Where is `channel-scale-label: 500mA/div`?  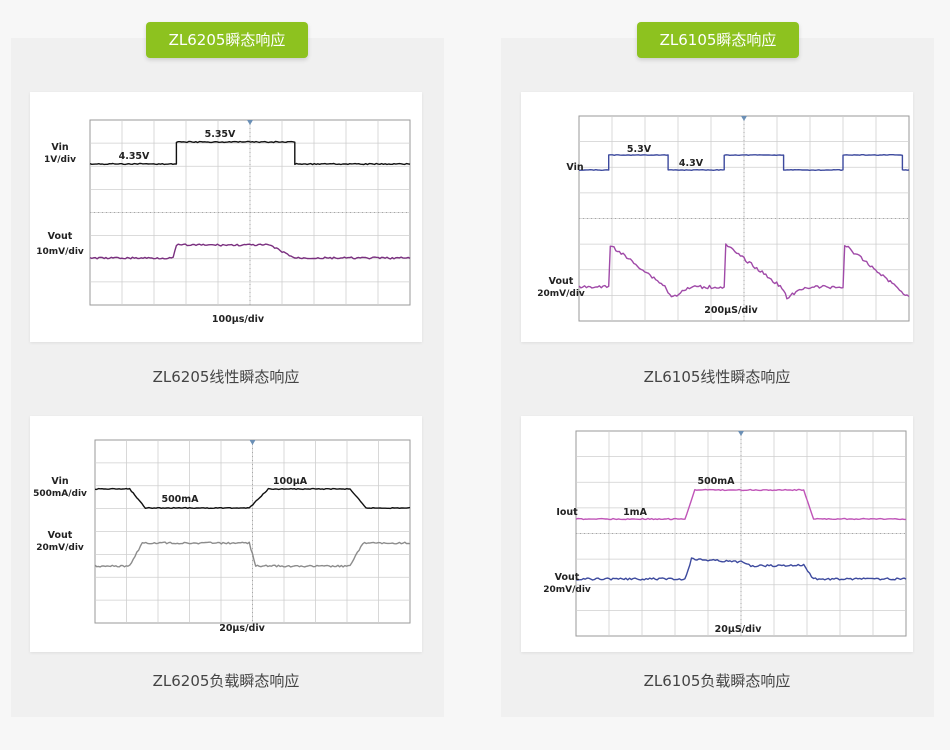 channel-scale-label: 500mA/div is located at coordinates (60, 494).